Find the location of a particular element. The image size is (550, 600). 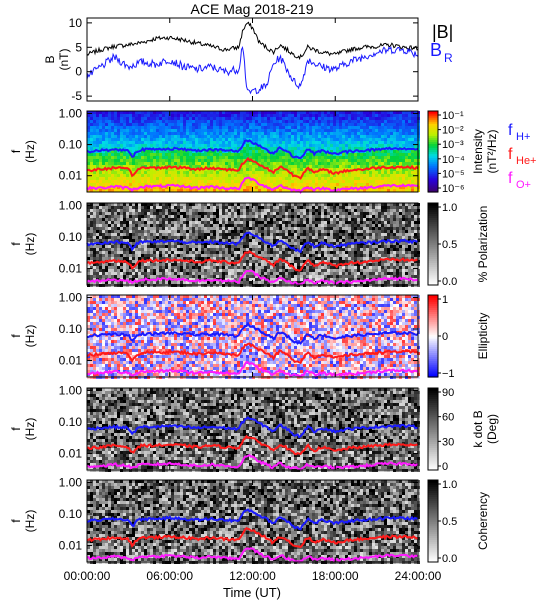

legend-subscript: O+ is located at coordinates (523, 185).